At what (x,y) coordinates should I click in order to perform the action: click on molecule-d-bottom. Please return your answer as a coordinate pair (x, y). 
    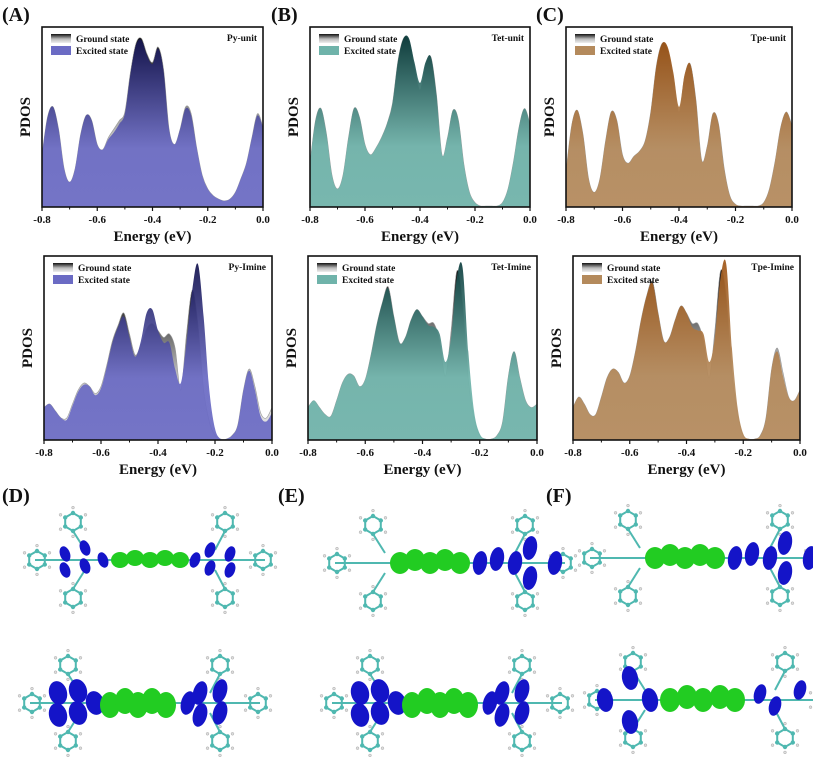
    Looking at the image, I should click on (145, 702).